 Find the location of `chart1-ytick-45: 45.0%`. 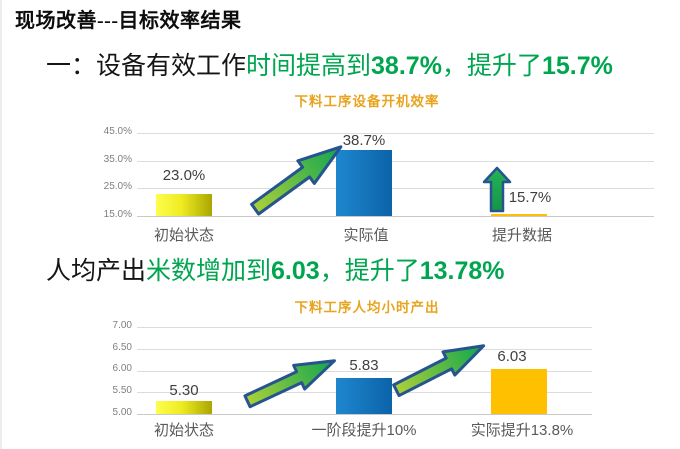

chart1-ytick-45: 45.0% is located at coordinates (117, 131).